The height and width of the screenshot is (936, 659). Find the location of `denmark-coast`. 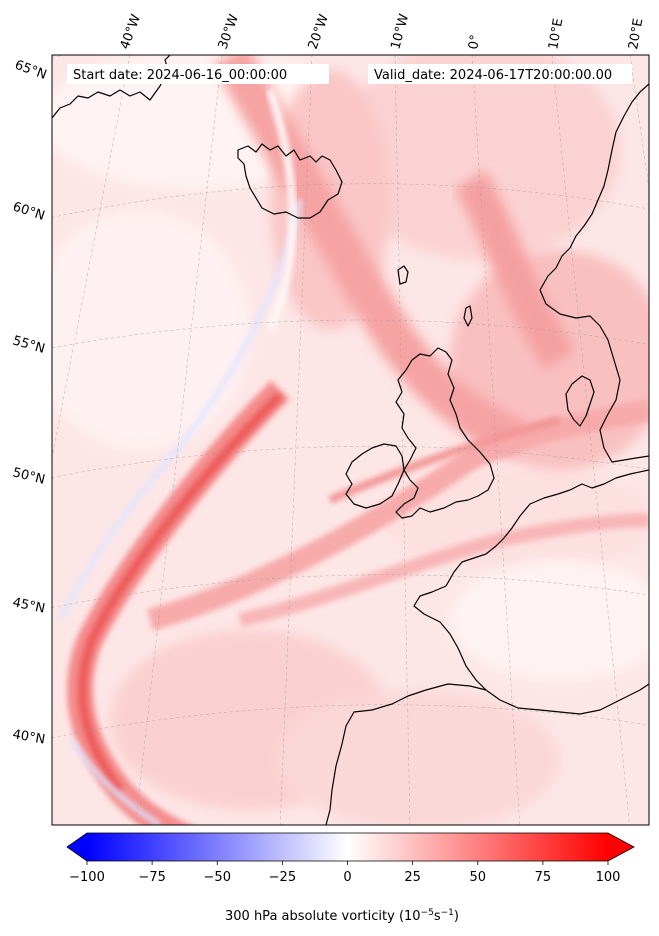

denmark-coast is located at coordinates (580, 401).